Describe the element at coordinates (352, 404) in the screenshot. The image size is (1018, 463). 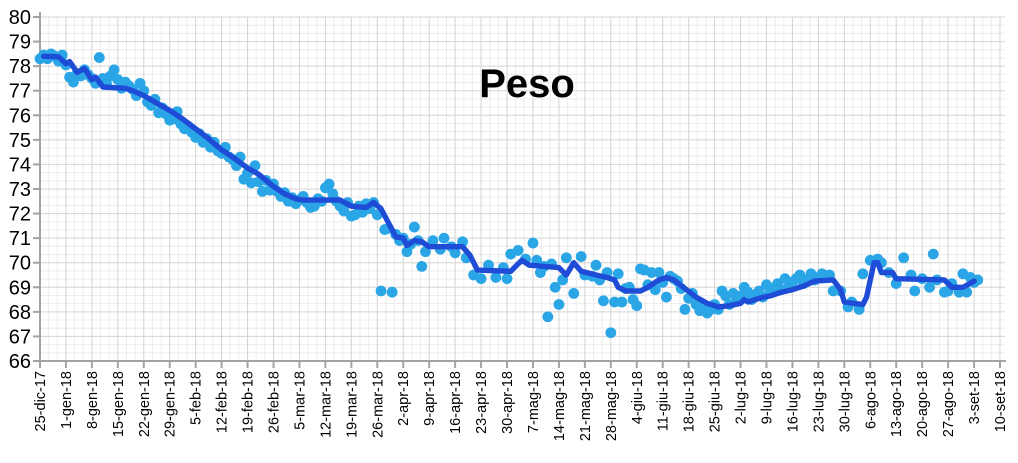
I see `x-tick-label: 19-mar-18` at that location.